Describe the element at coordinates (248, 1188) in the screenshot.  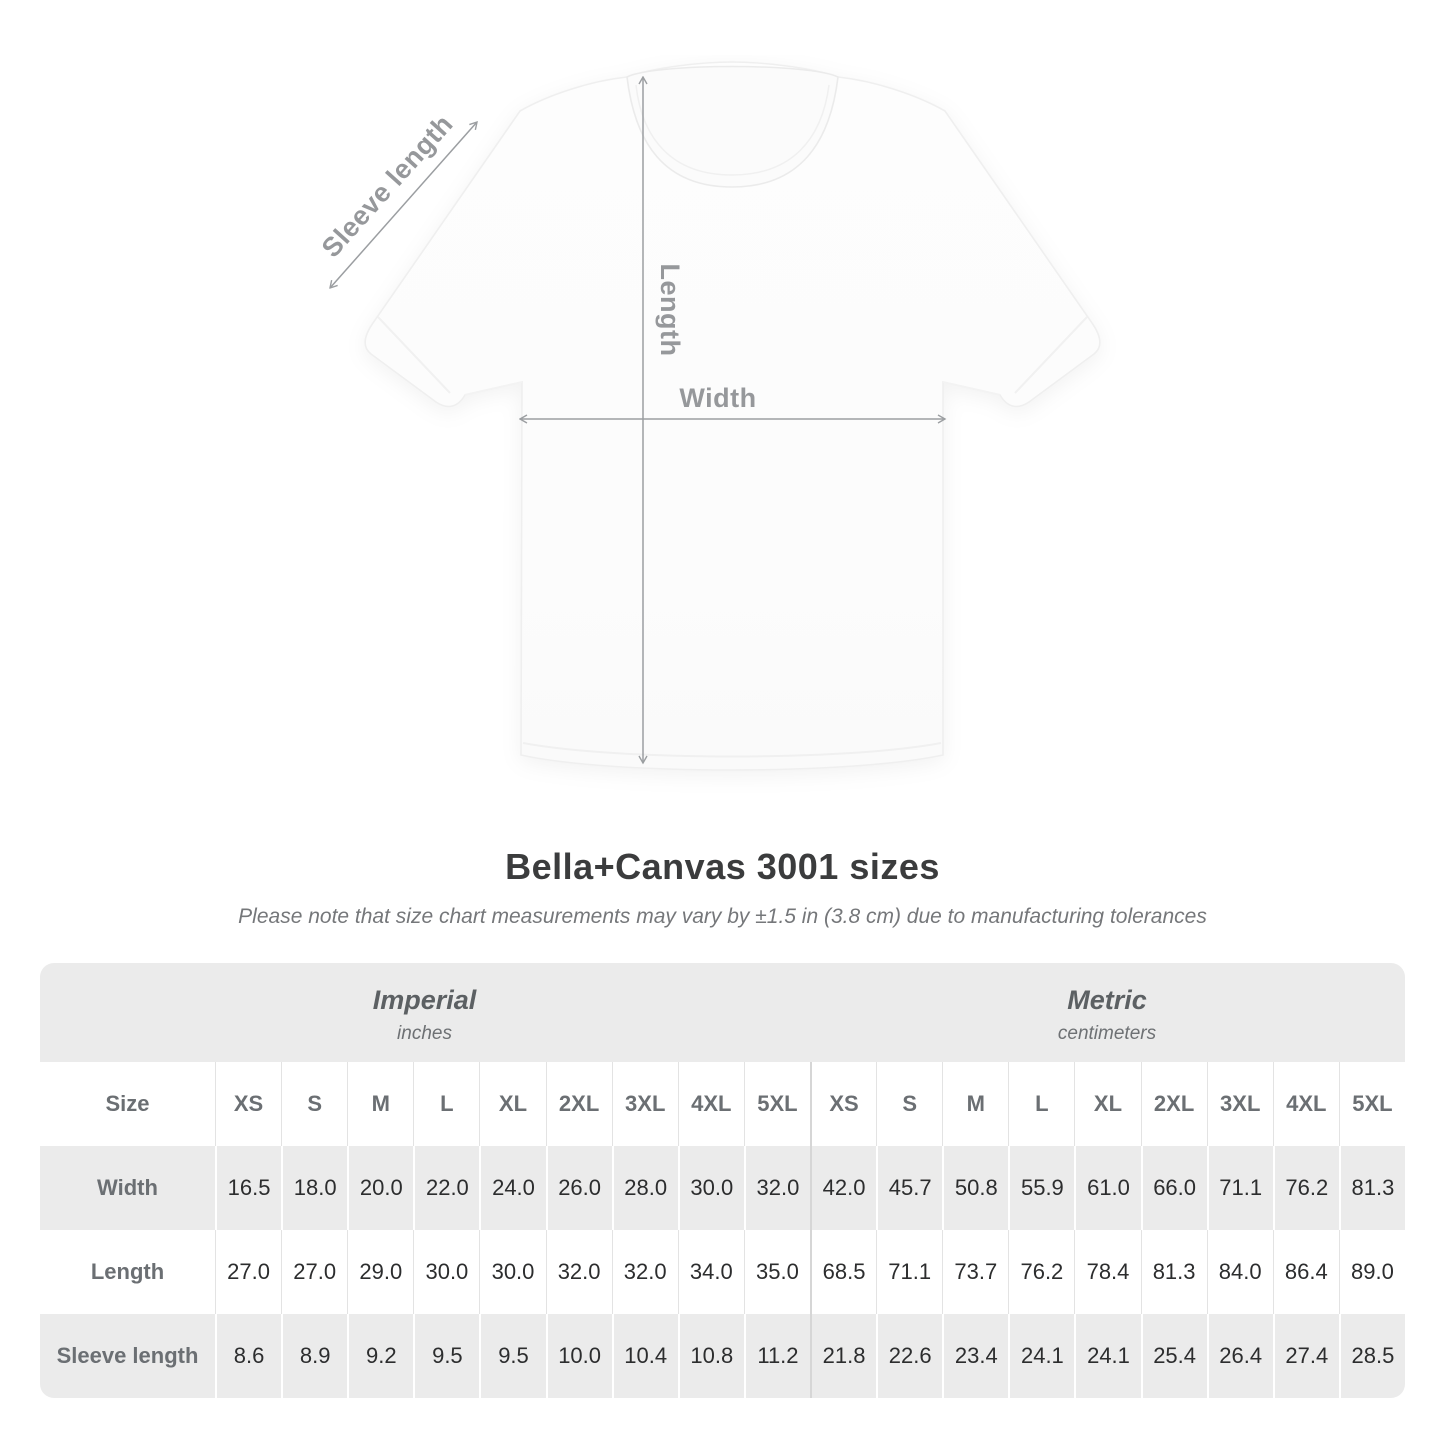
I see `cell-value: 16.5` at that location.